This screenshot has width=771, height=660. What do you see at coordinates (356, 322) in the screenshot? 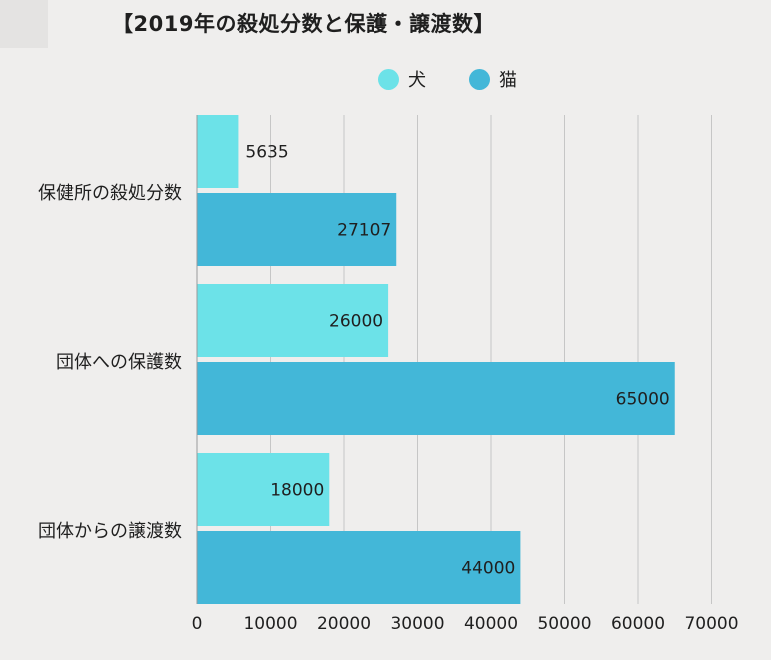
I see `data-label-dog-2: 26000` at bounding box center [356, 322].